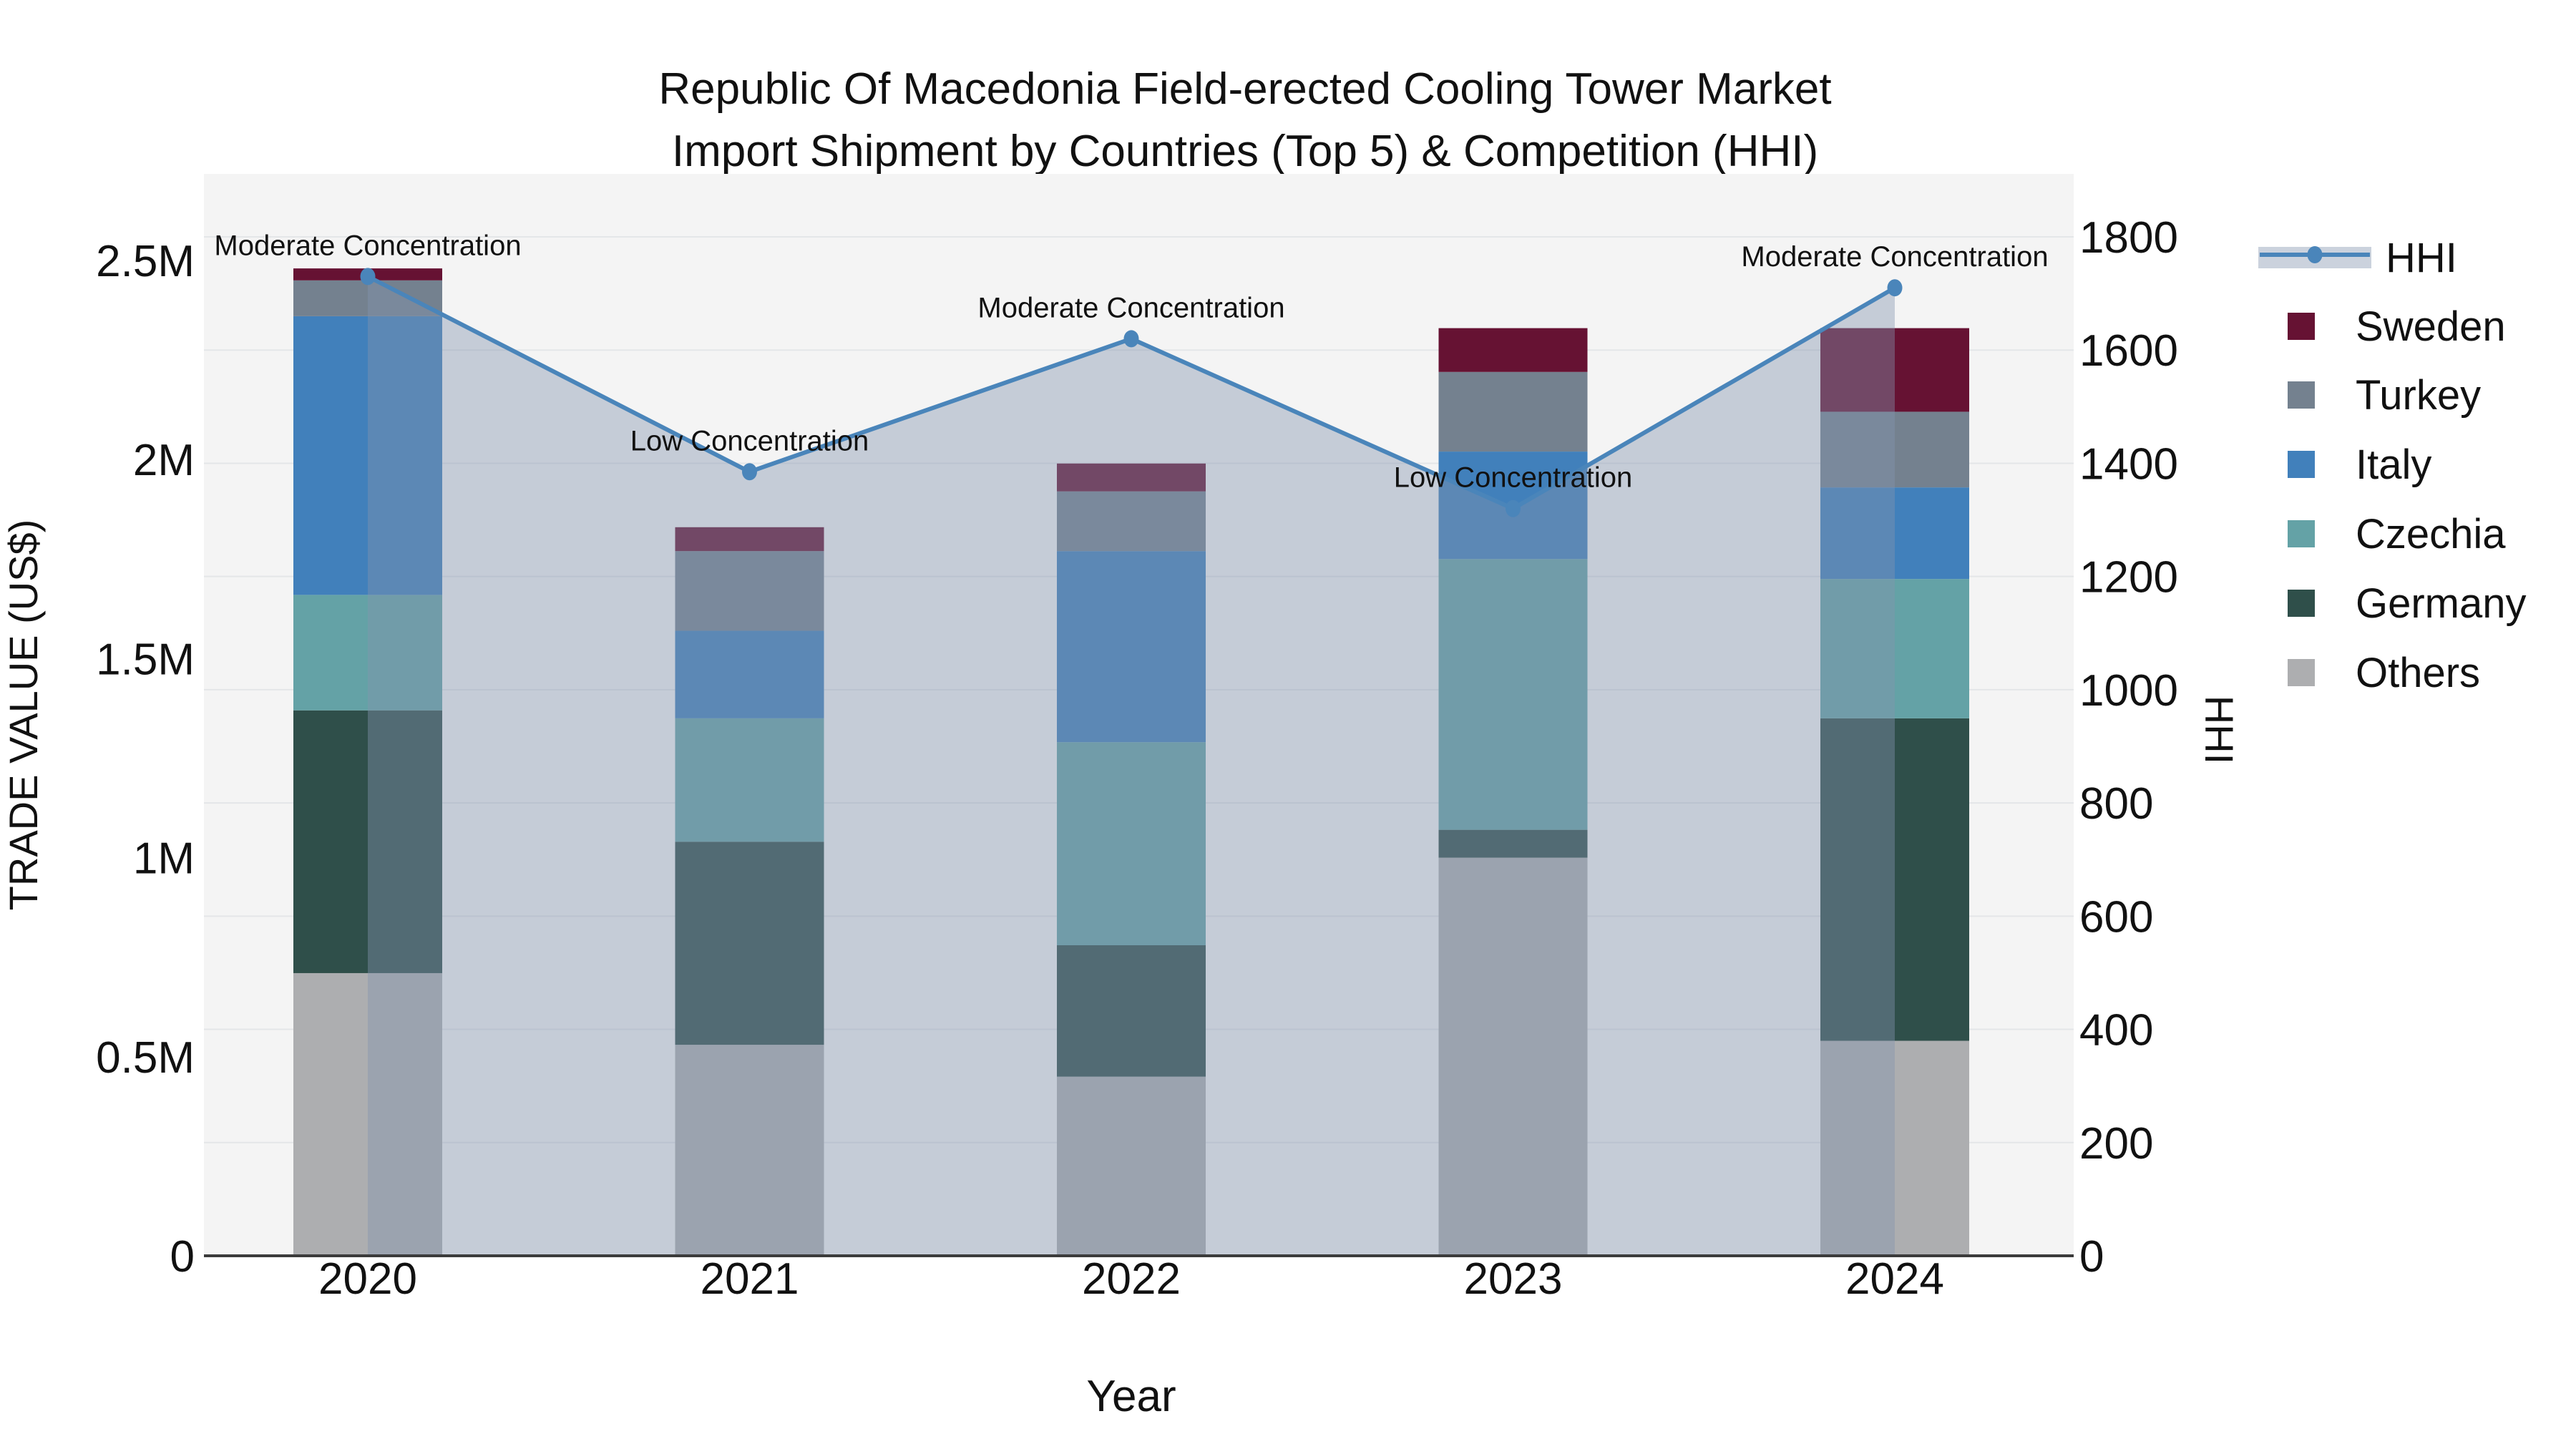 The image size is (2576, 1449). I want to click on bar-segment-turkey-2021, so click(749, 591).